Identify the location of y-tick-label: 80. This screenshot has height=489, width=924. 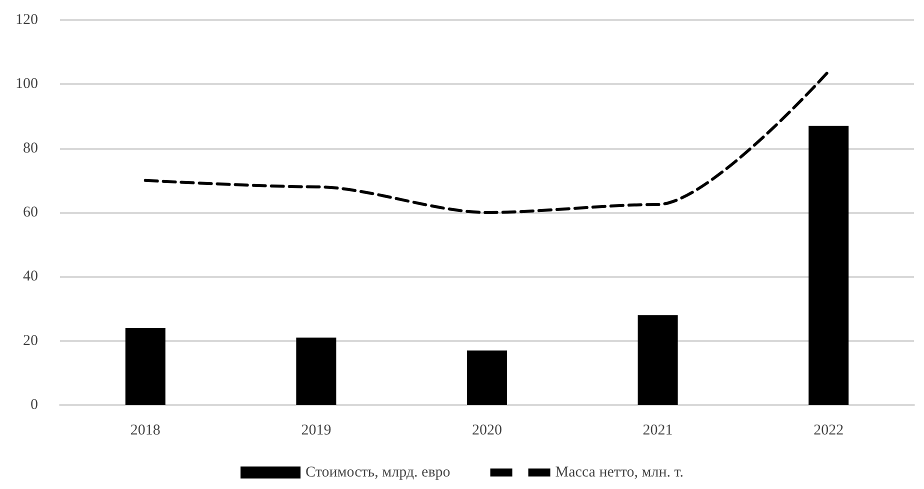
(30, 148).